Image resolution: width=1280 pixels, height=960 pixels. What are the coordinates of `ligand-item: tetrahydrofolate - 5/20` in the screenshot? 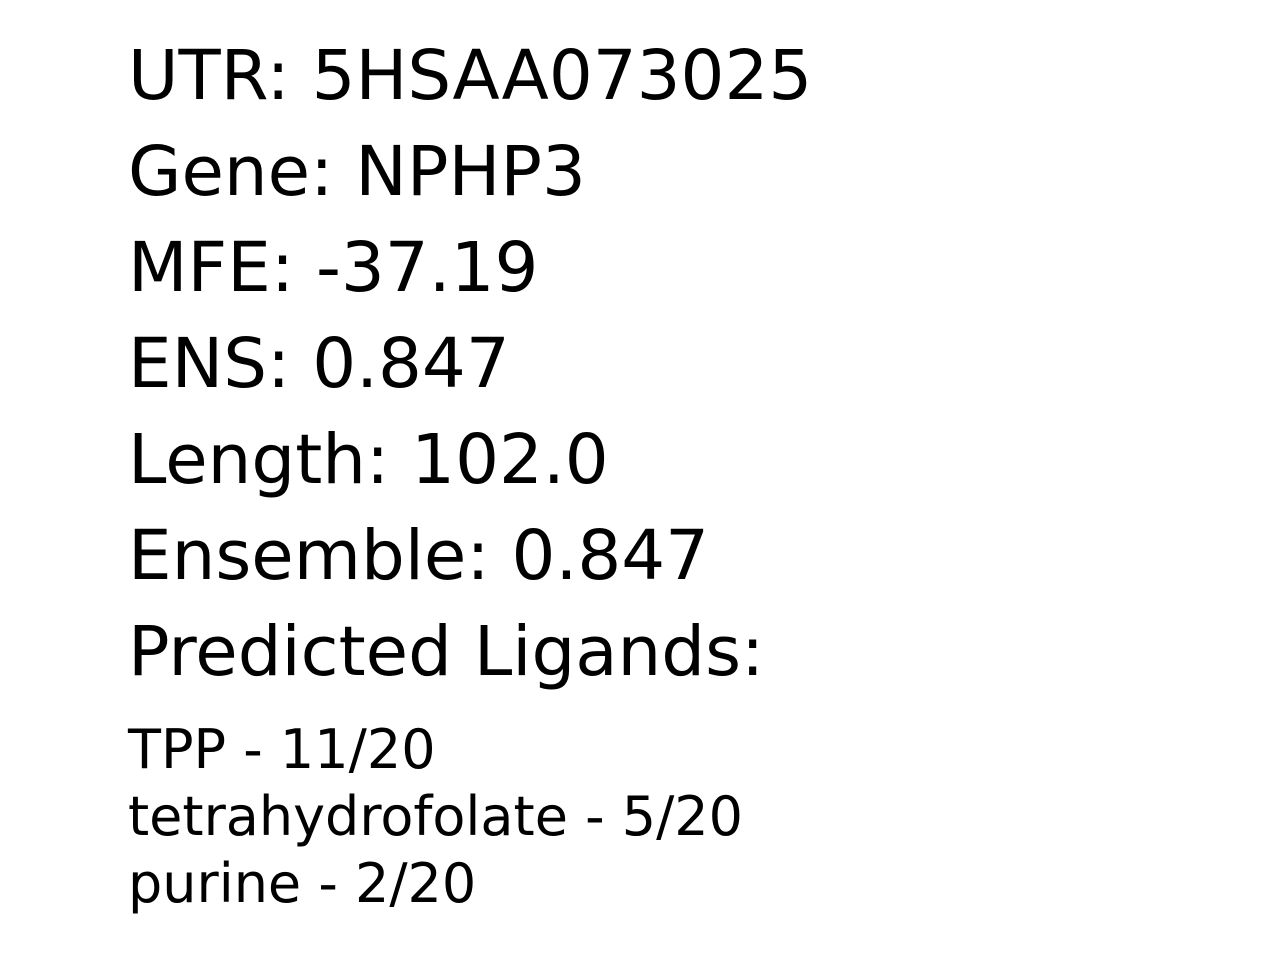 It's located at (435, 816).